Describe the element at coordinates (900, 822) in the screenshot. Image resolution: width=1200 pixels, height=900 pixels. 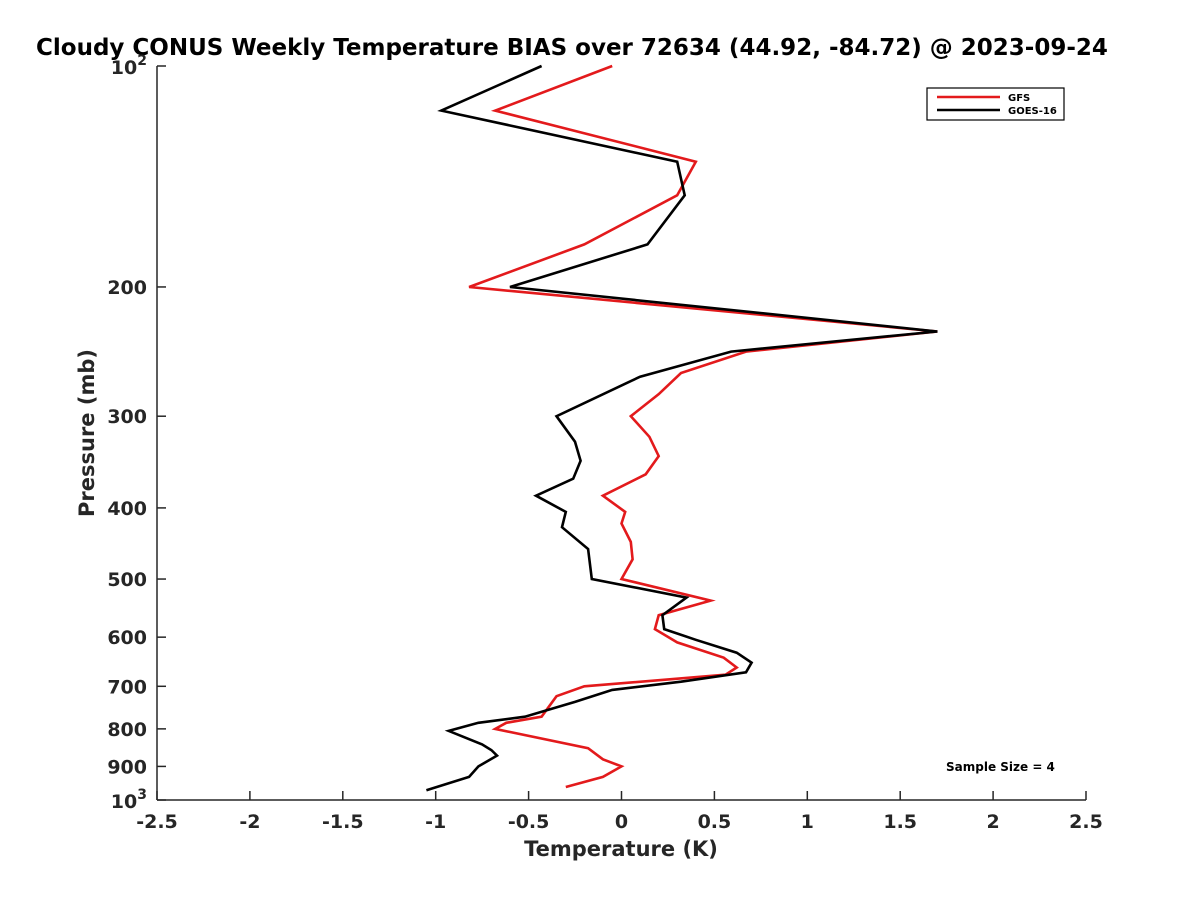
I see `x-tick-label: 1.5` at that location.